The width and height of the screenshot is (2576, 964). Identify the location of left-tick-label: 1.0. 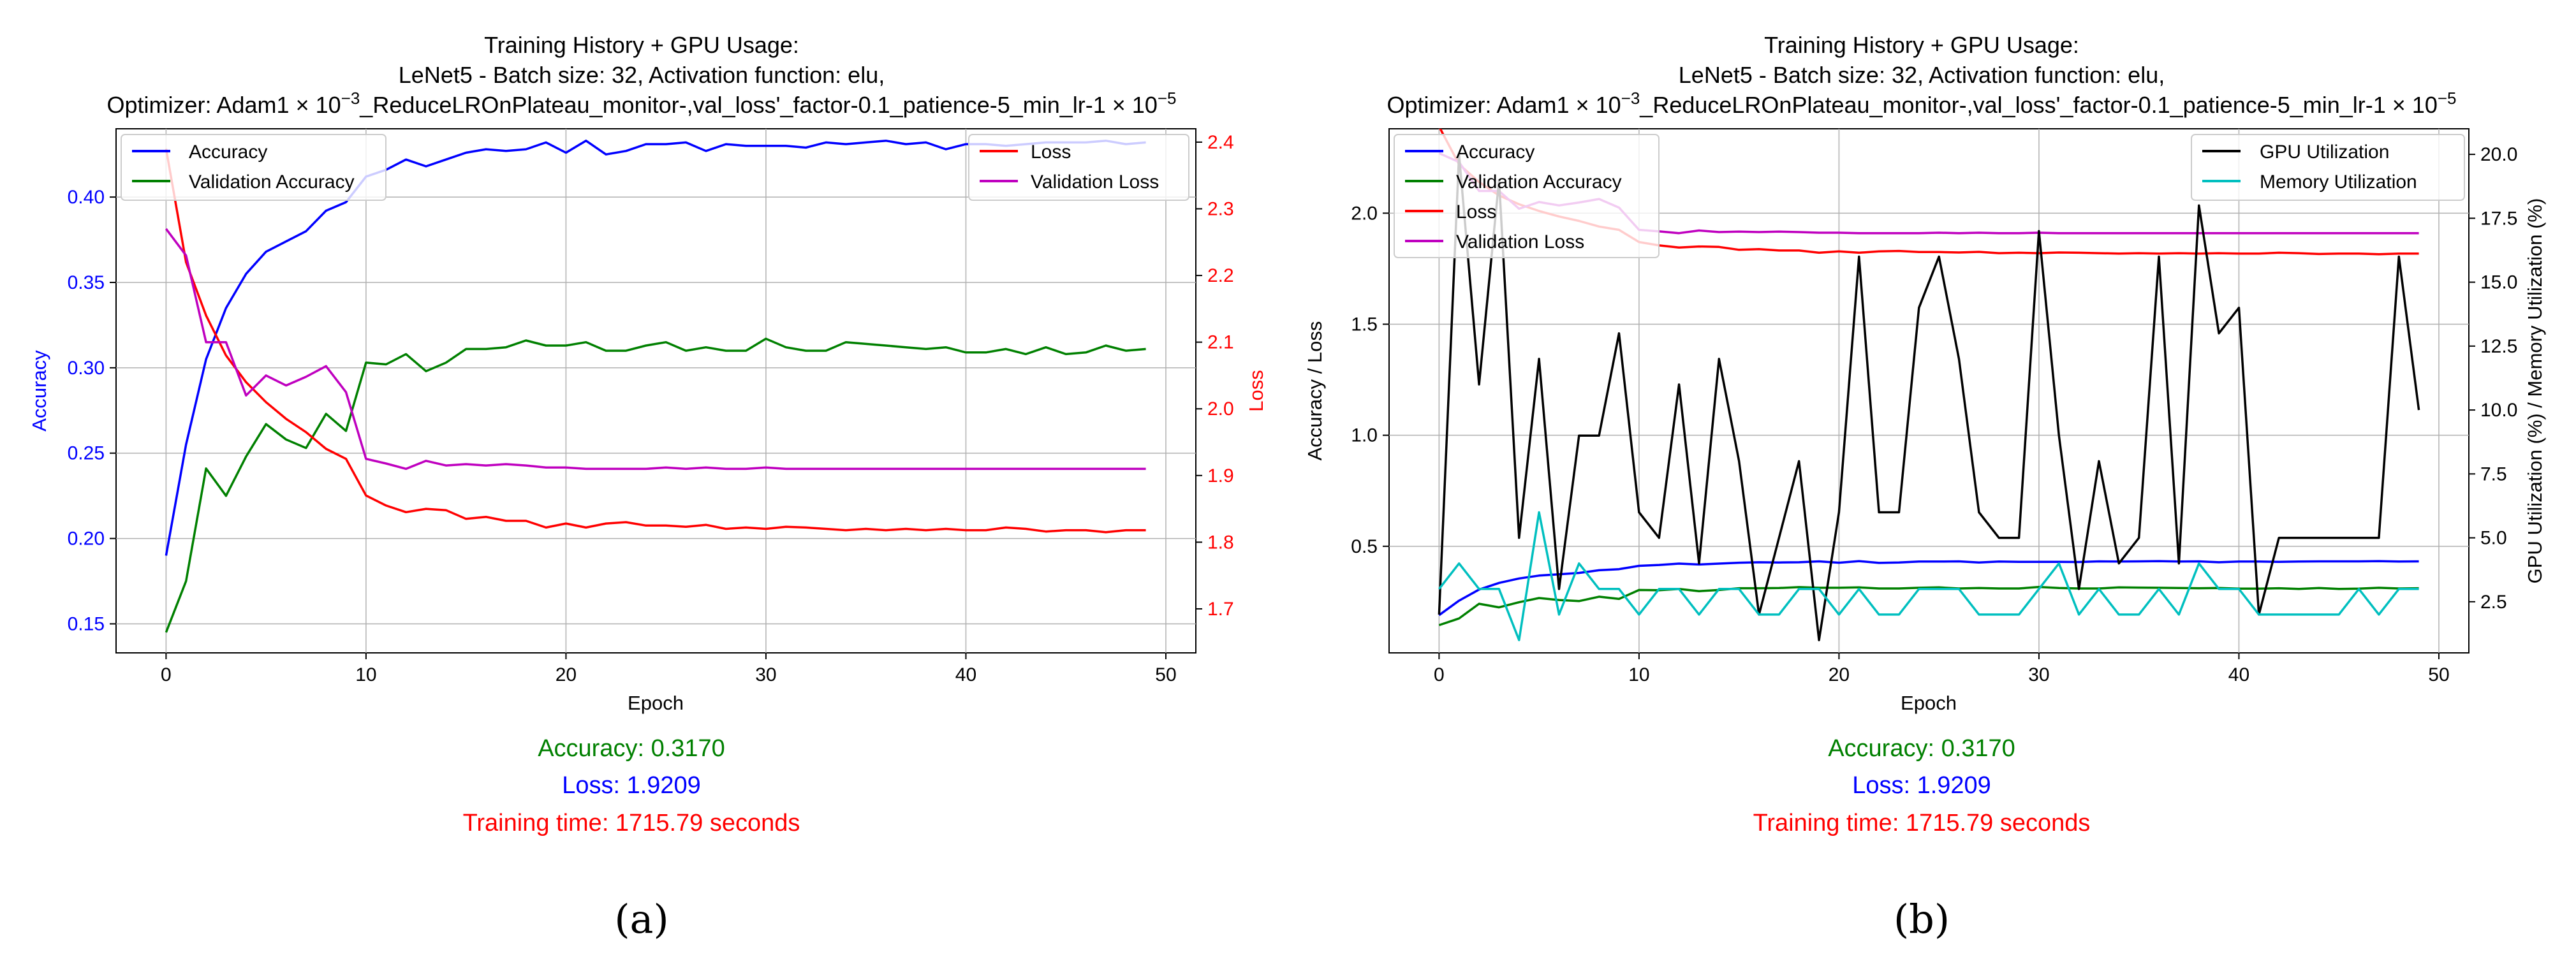
(1364, 435).